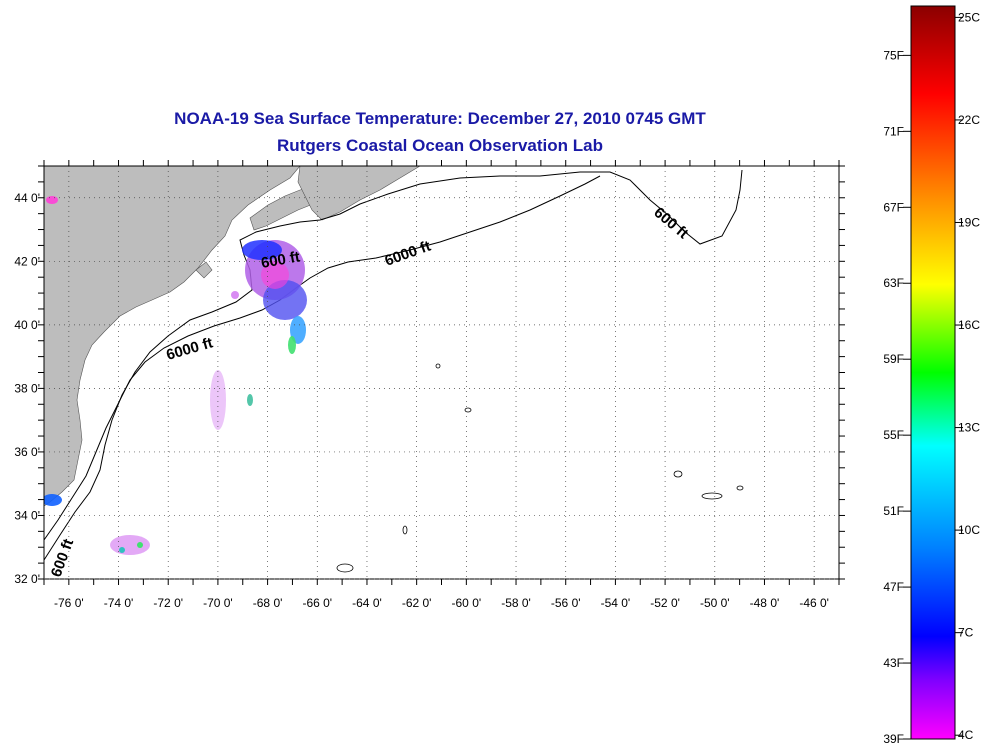 The height and width of the screenshot is (754, 984). I want to click on lon-tick-label: -66 0', so click(317, 603).